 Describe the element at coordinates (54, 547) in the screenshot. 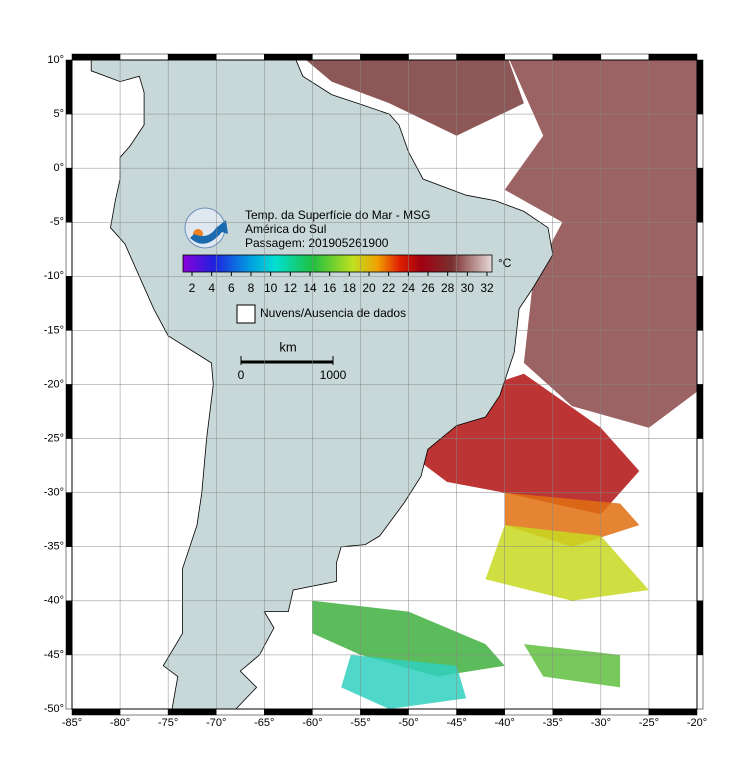

I see `lat-tick-label: -35°` at that location.